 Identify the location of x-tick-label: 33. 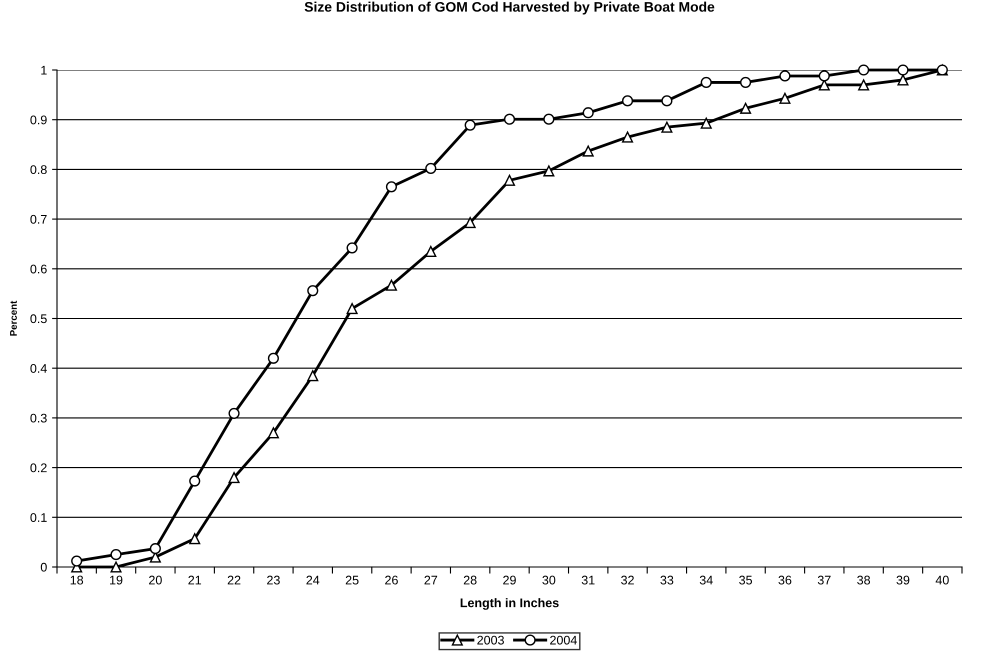
(667, 580).